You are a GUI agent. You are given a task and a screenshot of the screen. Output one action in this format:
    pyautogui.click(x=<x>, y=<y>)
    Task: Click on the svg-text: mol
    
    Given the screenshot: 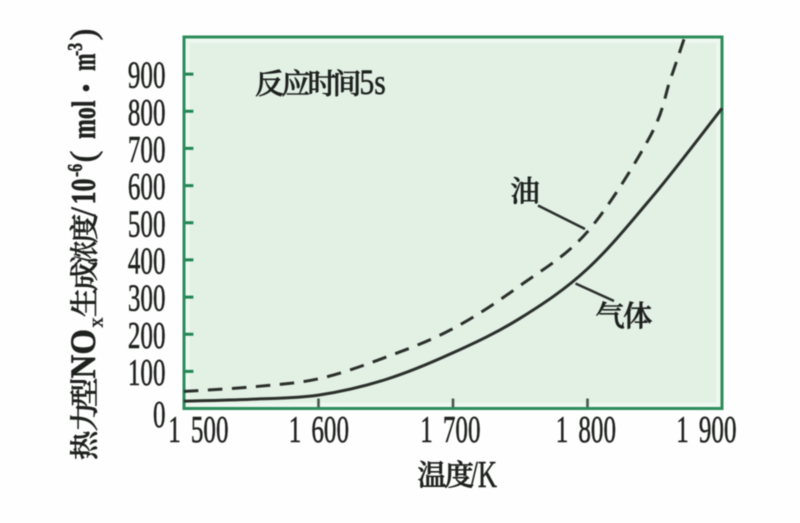 What is the action you would take?
    pyautogui.click(x=84, y=120)
    